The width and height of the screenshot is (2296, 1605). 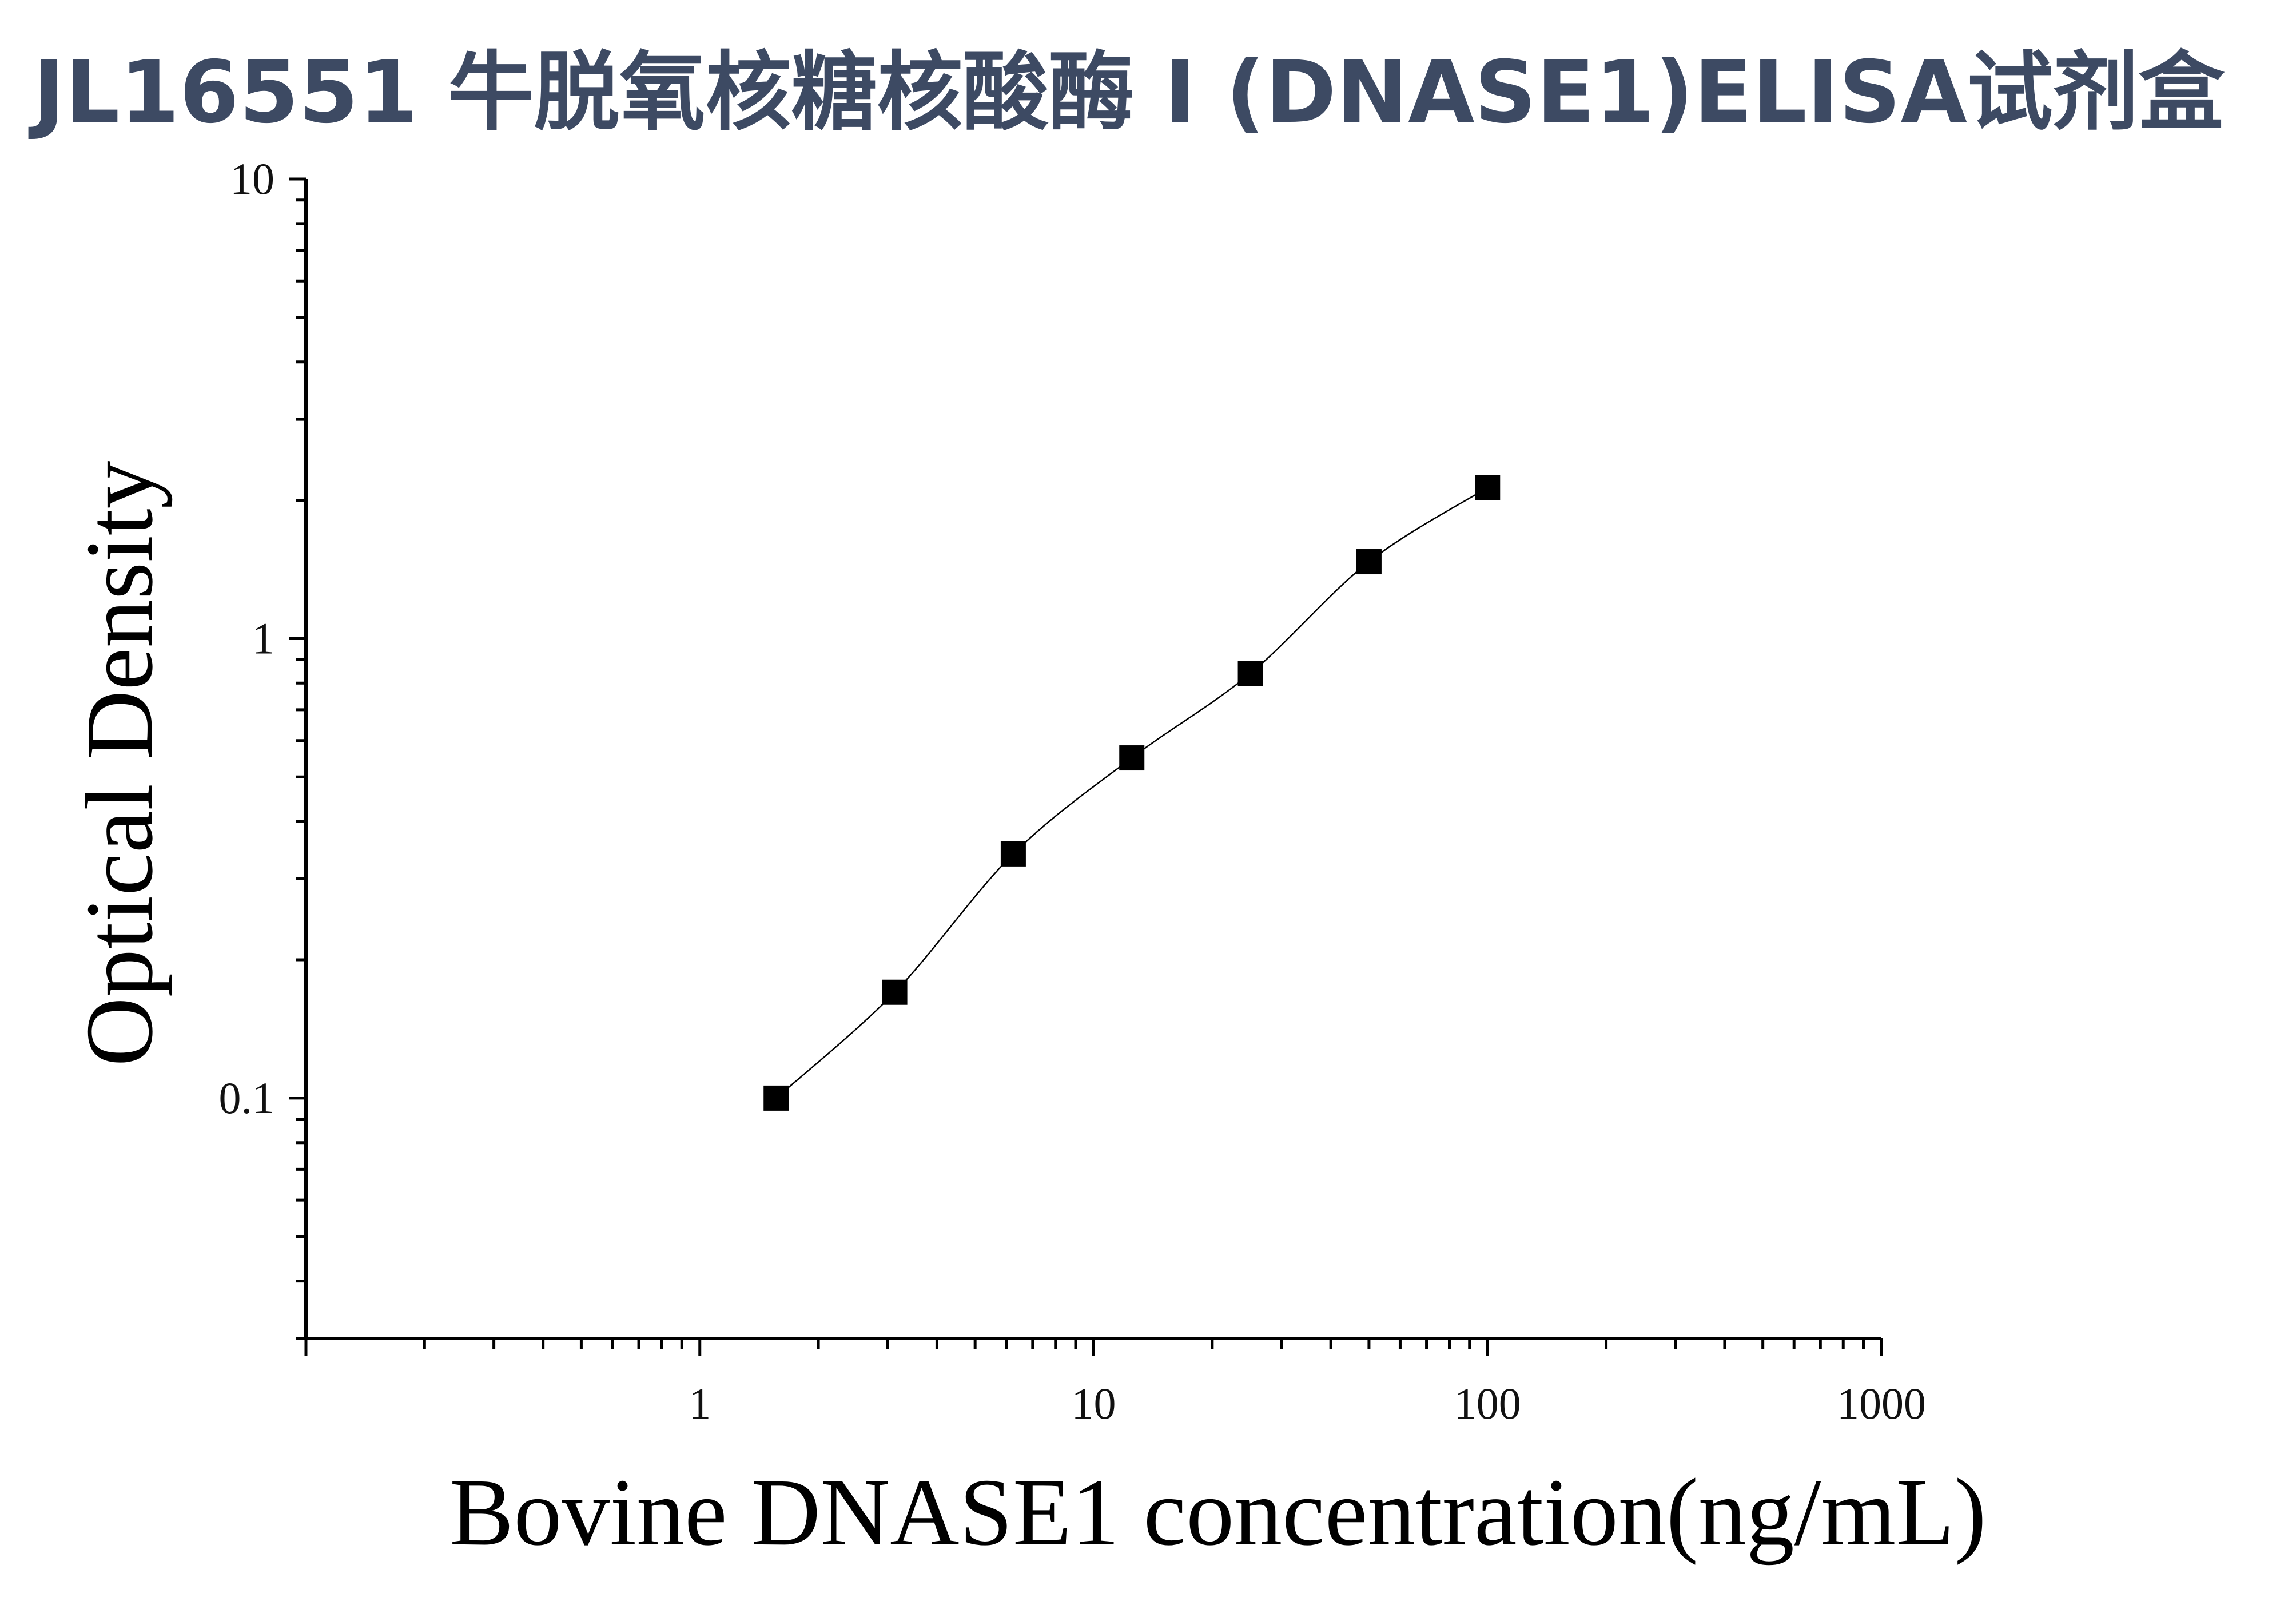 What do you see at coordinates (263, 638) in the screenshot?
I see `y-tick-label: 1` at bounding box center [263, 638].